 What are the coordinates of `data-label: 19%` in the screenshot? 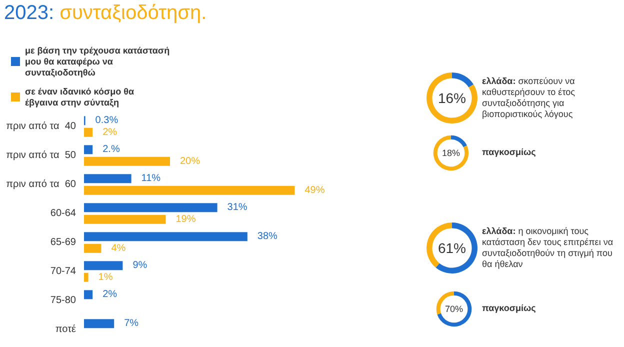 It's located at (186, 219).